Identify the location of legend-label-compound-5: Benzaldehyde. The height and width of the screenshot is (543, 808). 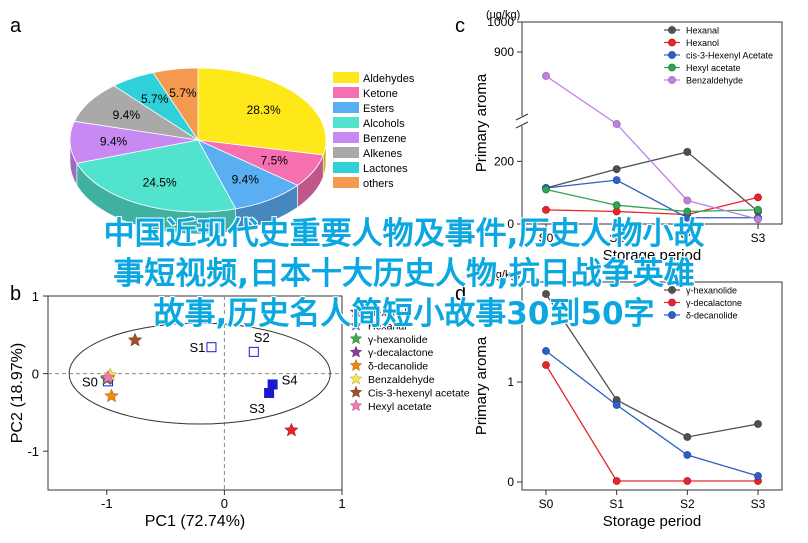
(401, 380).